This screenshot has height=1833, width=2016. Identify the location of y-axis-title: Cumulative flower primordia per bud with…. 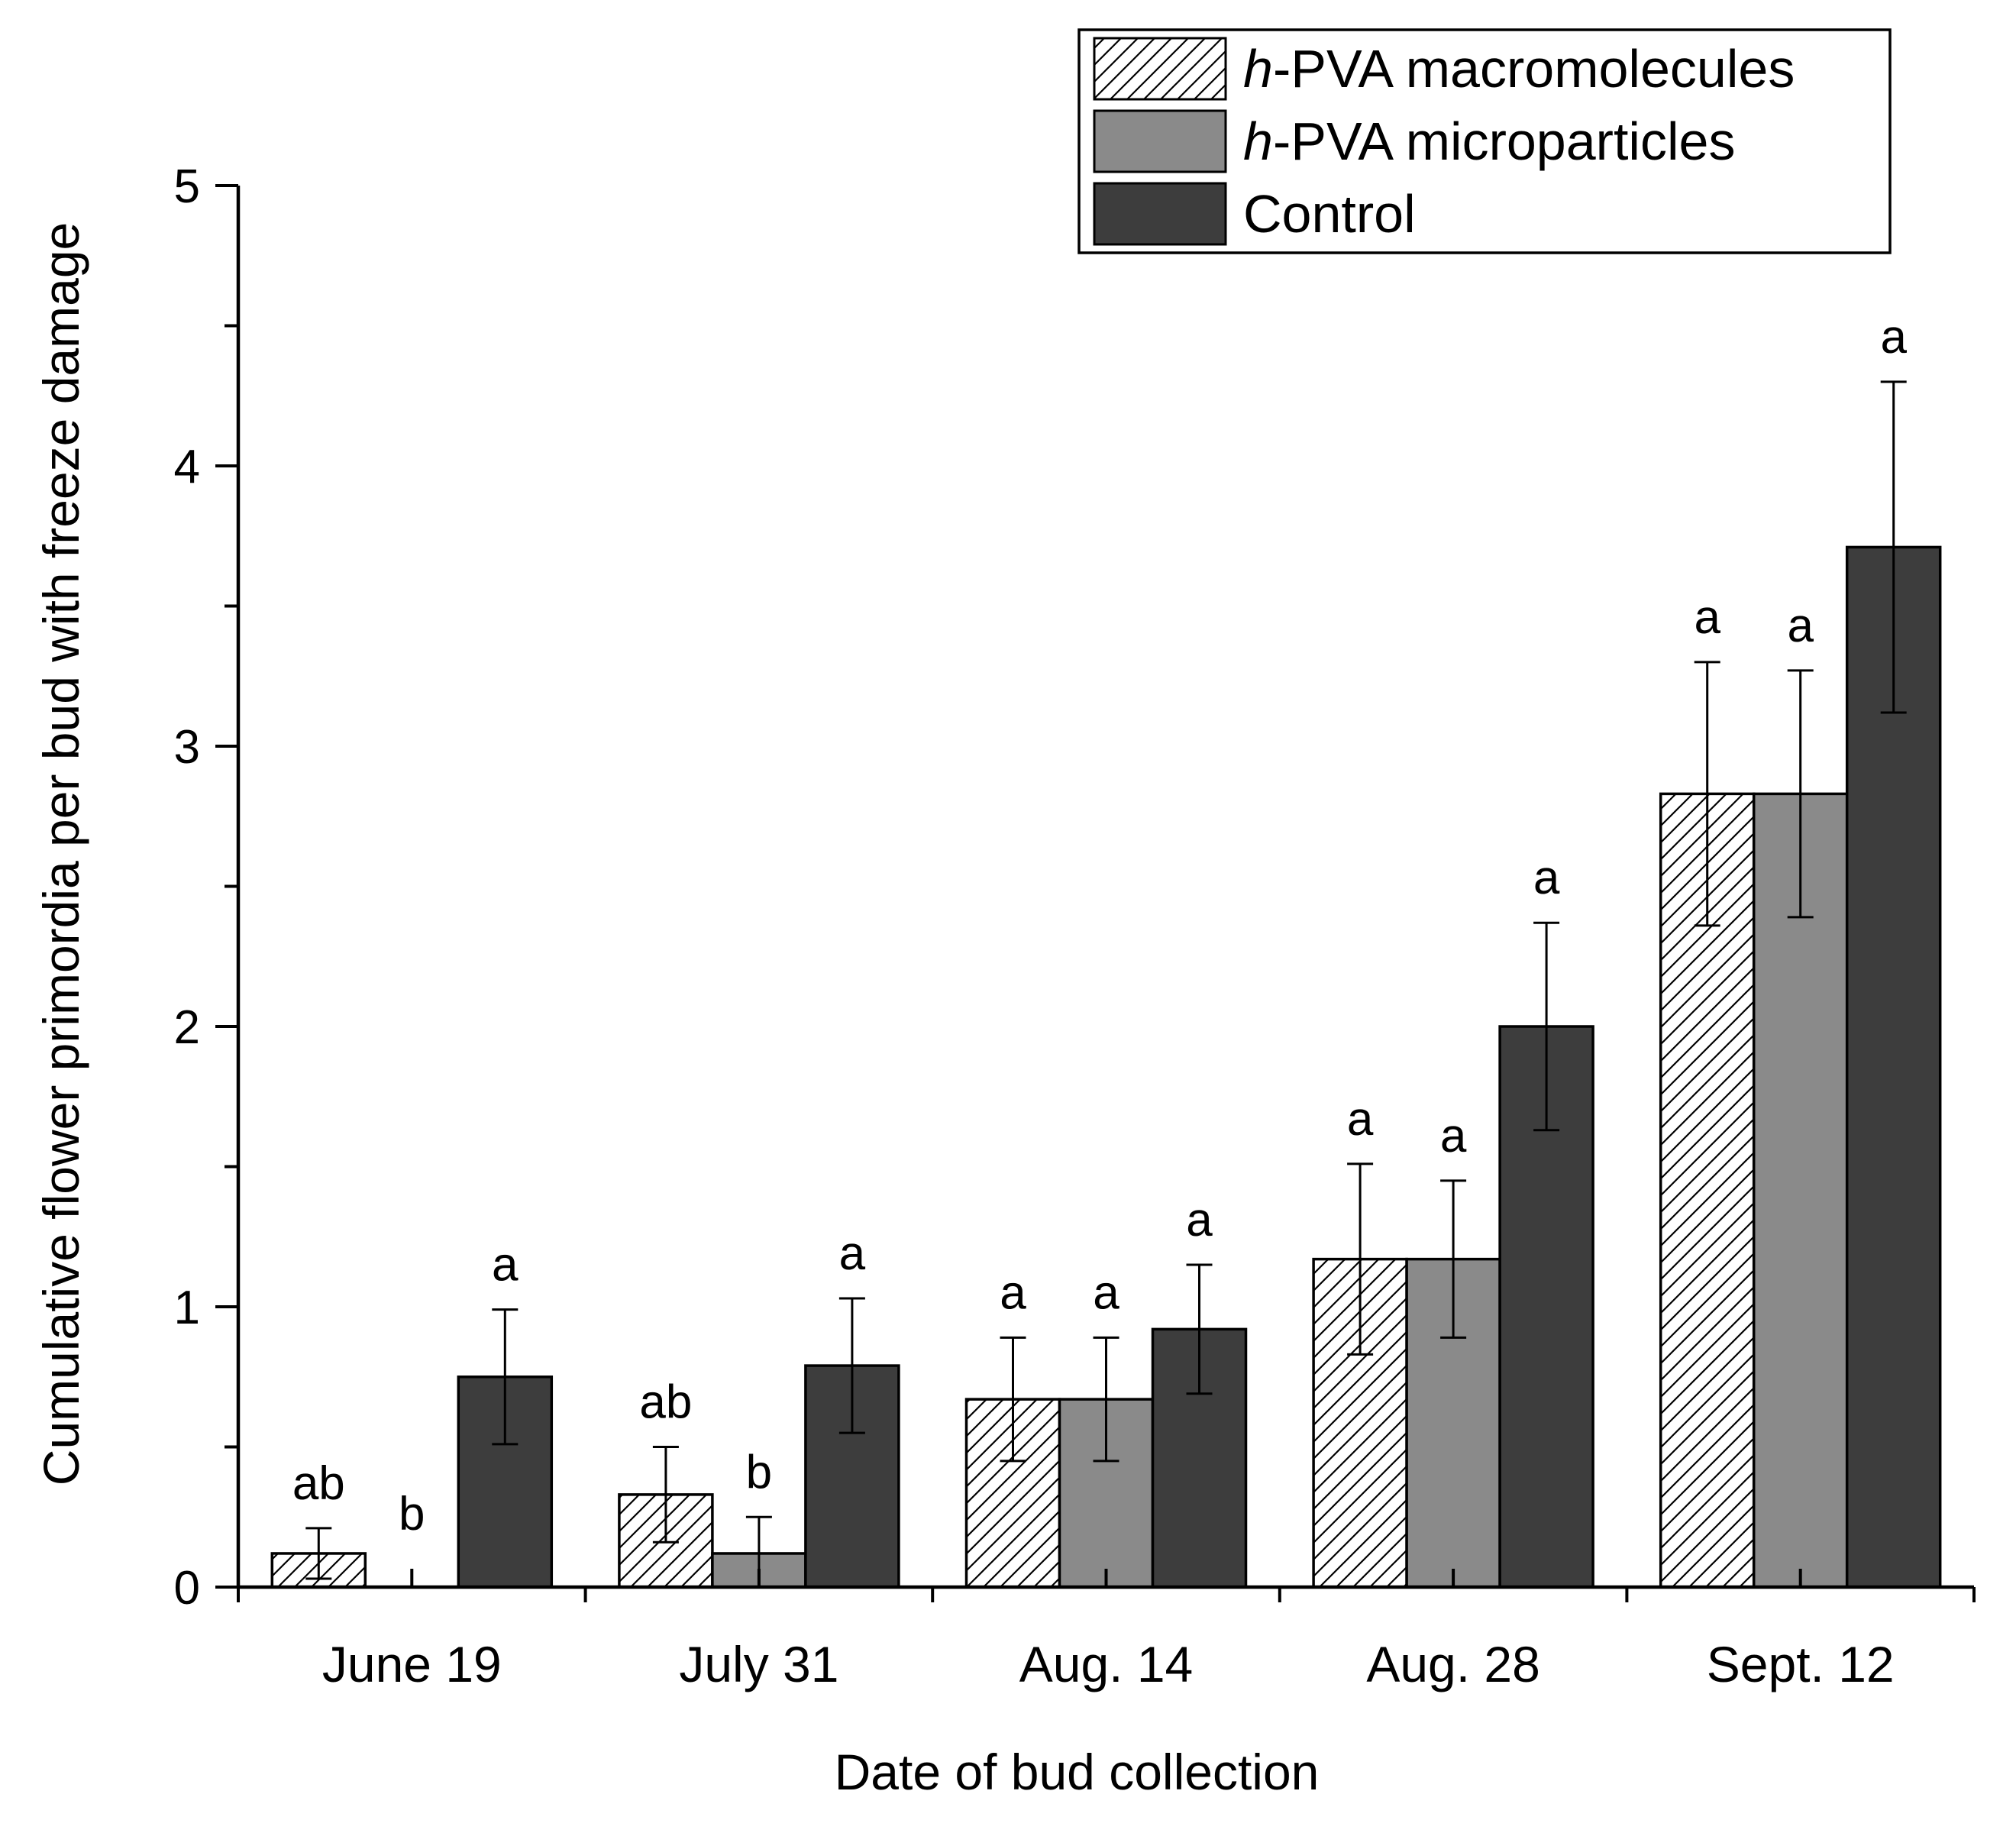
(61, 853).